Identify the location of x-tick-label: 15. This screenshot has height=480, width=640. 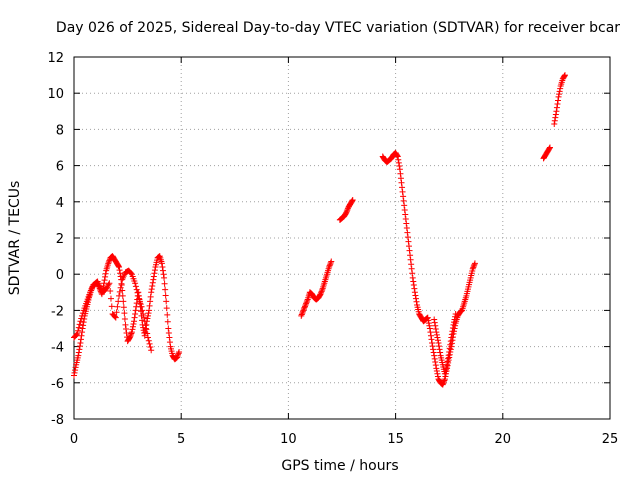
(395, 439).